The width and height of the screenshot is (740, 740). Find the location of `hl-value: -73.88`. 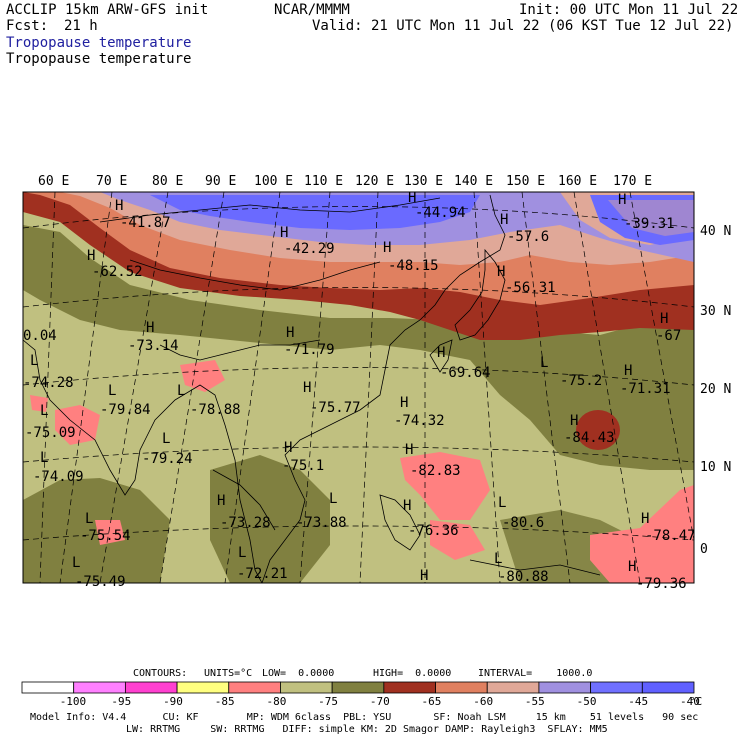

hl-value: -73.88 is located at coordinates (321, 523).